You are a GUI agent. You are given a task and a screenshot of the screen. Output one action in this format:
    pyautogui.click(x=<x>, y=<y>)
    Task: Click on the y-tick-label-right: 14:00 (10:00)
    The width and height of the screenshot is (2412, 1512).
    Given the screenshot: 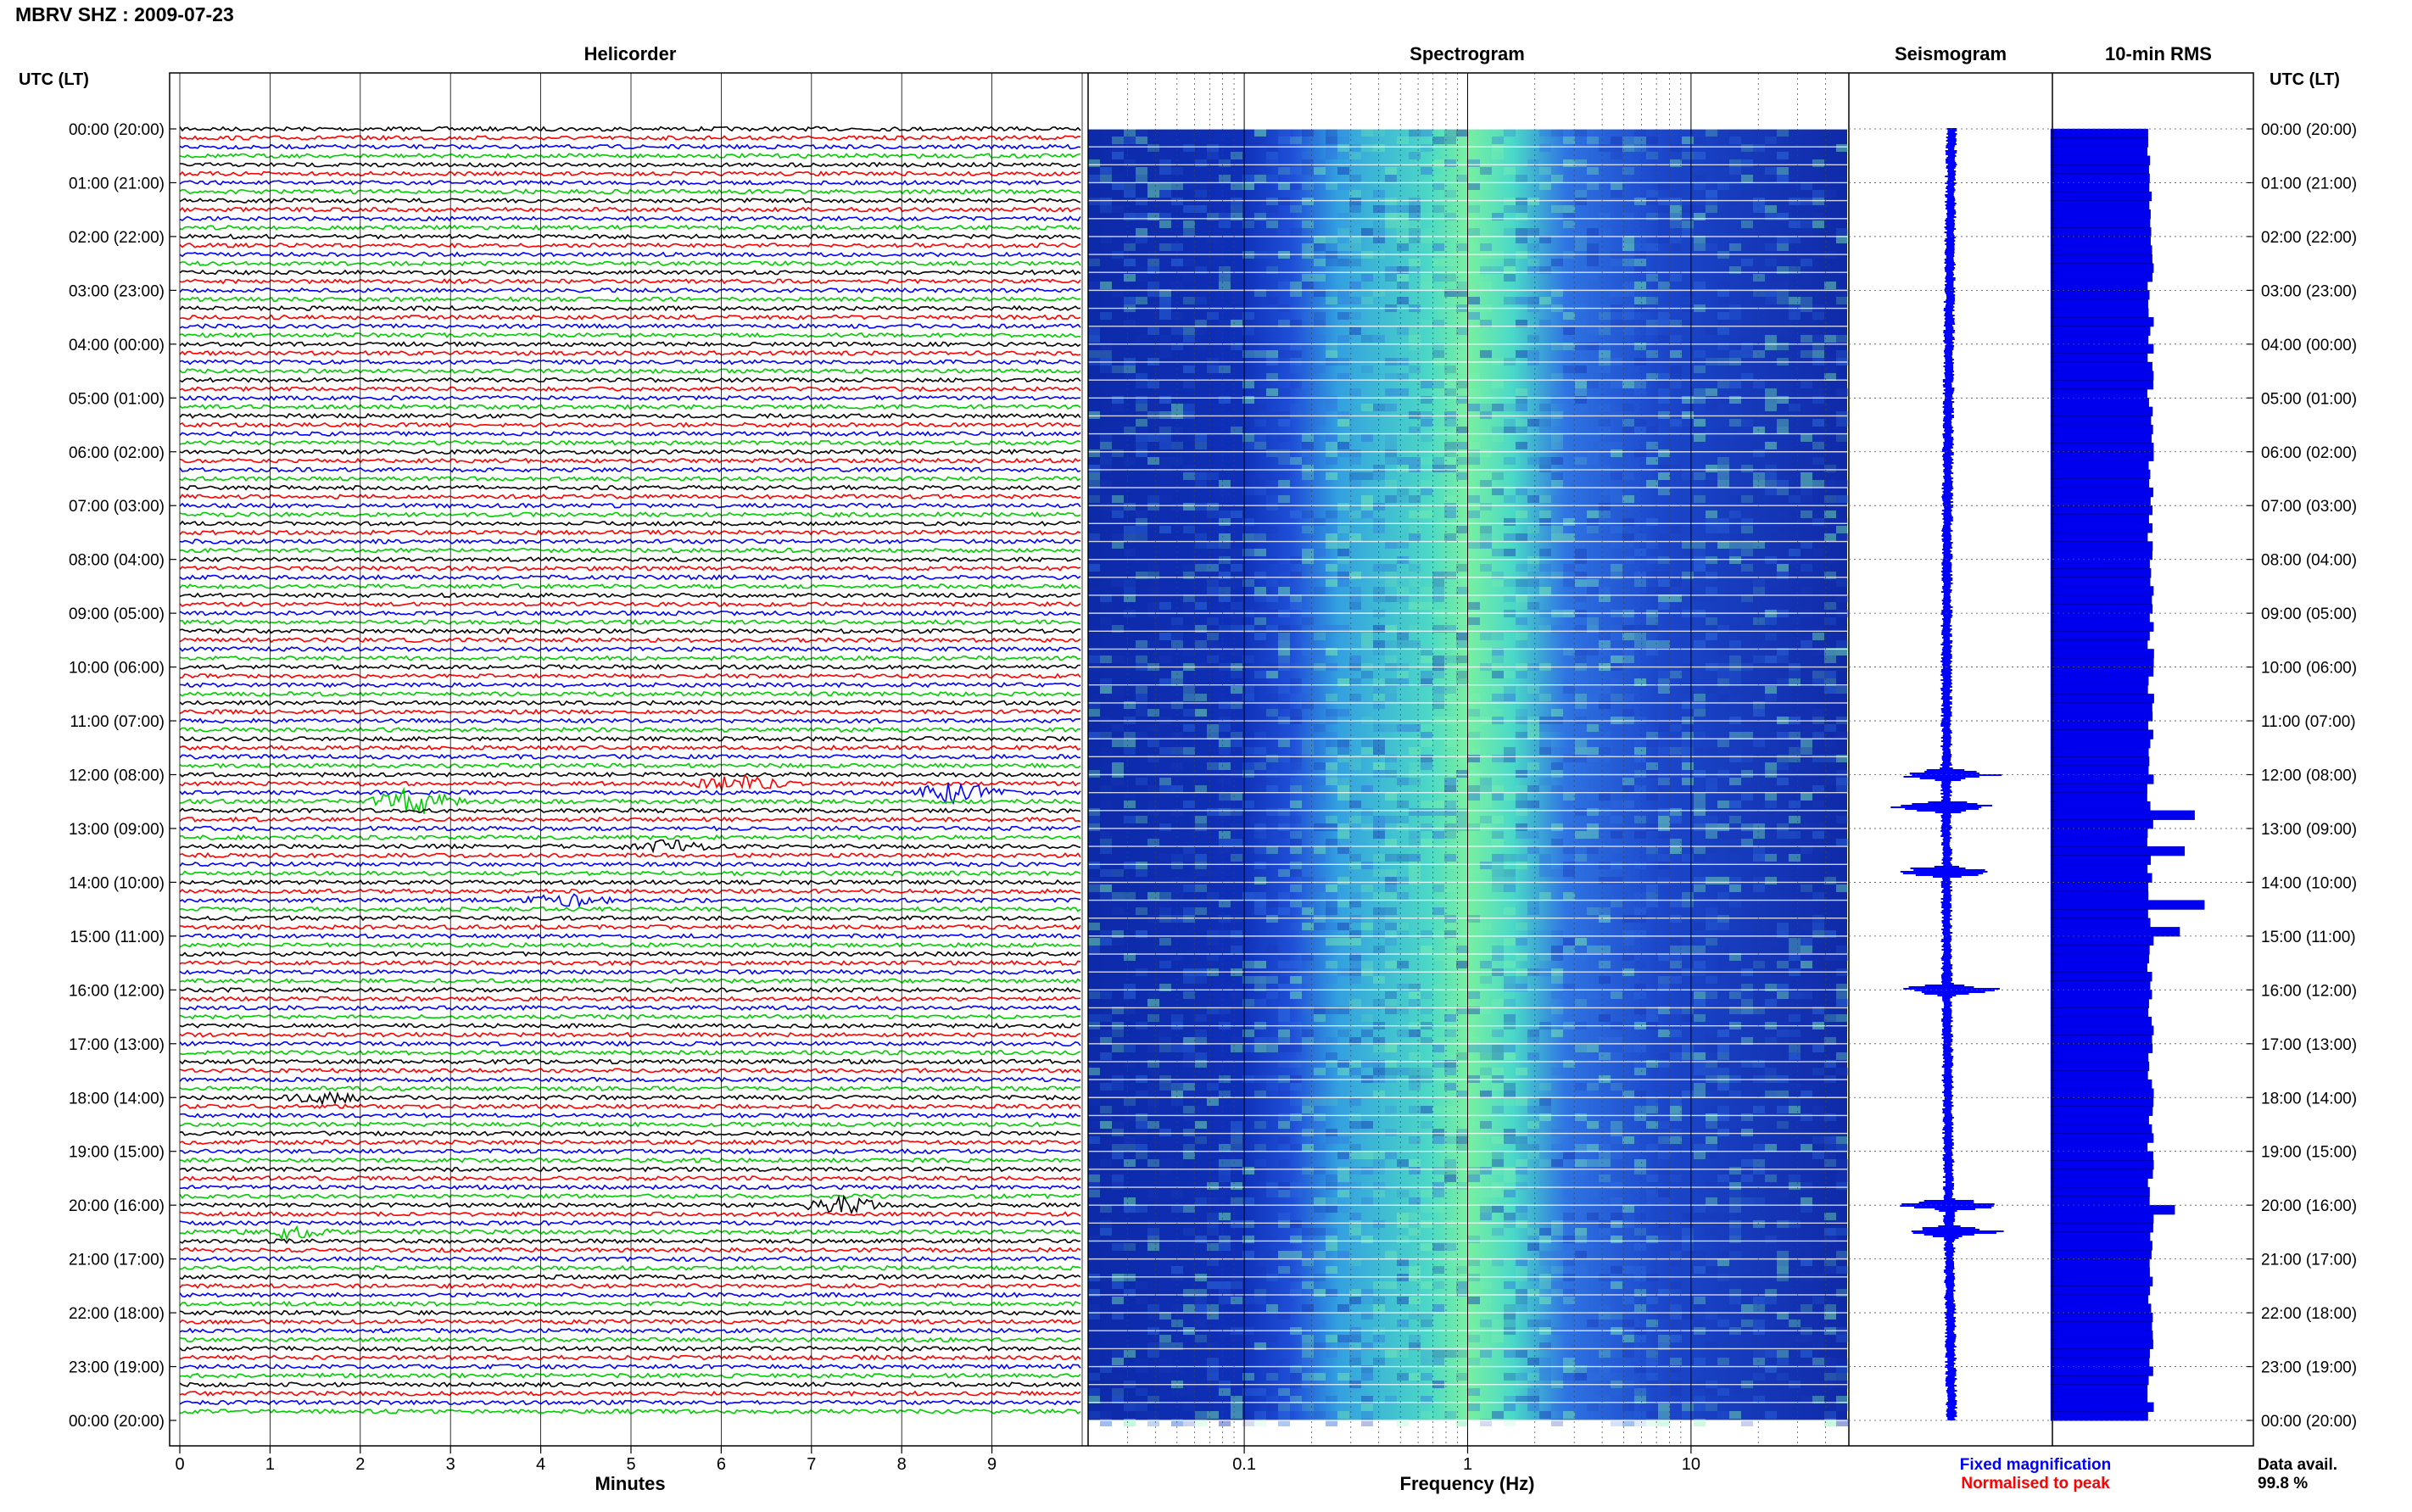 What is the action you would take?
    pyautogui.click(x=2309, y=883)
    